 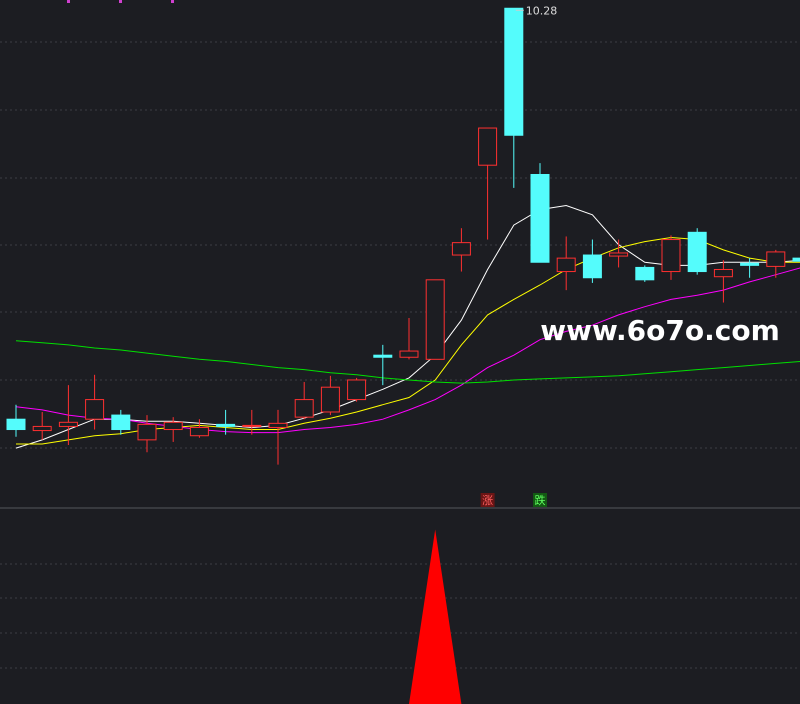 What do you see at coordinates (542, 10) in the screenshot?
I see `high-label: 10.28` at bounding box center [542, 10].